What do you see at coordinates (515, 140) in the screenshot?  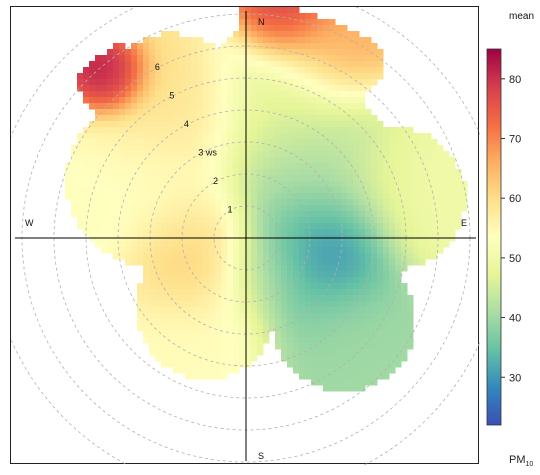 I see `colorbar-tick-label: 70` at bounding box center [515, 140].